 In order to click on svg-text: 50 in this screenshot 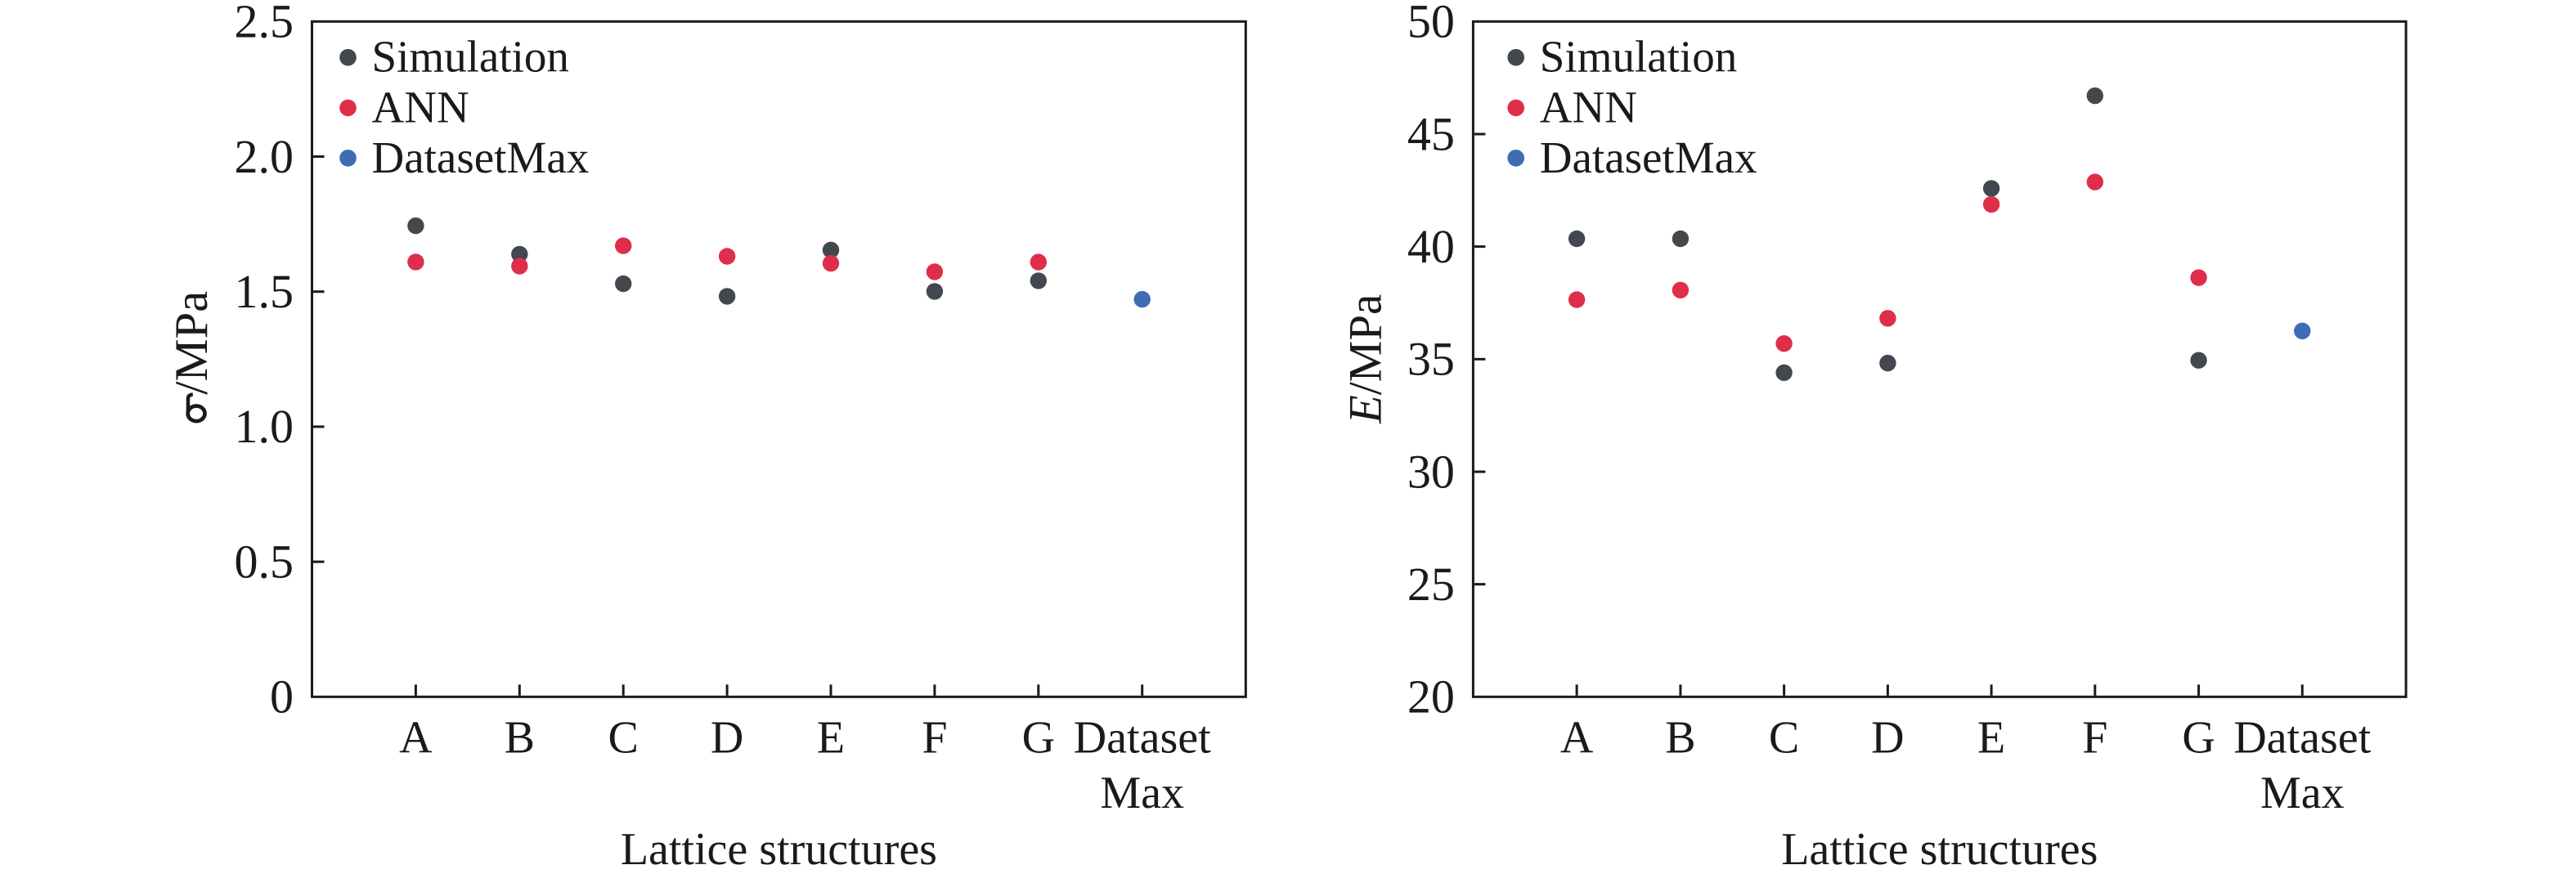, I will do `click(1431, 24)`.